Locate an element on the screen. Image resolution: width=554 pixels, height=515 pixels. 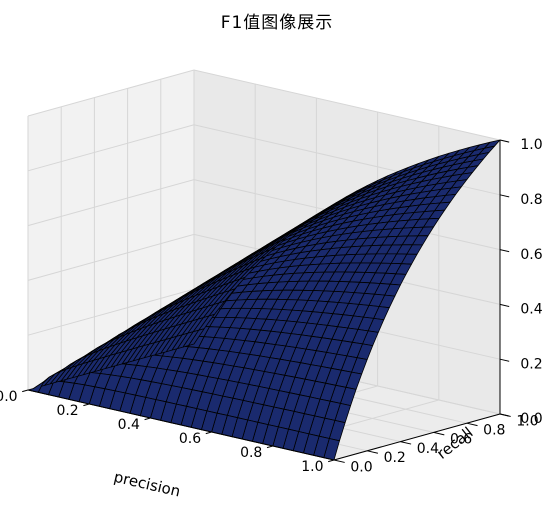
y-tick-label: 1.0 is located at coordinates (527, 421).